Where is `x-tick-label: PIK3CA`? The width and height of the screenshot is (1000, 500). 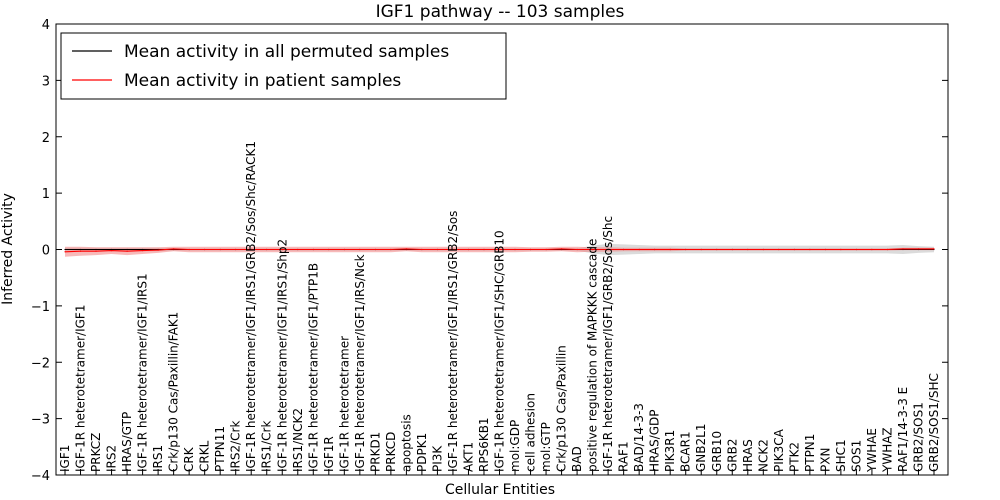
x-tick-label: PIK3CA is located at coordinates (779, 450).